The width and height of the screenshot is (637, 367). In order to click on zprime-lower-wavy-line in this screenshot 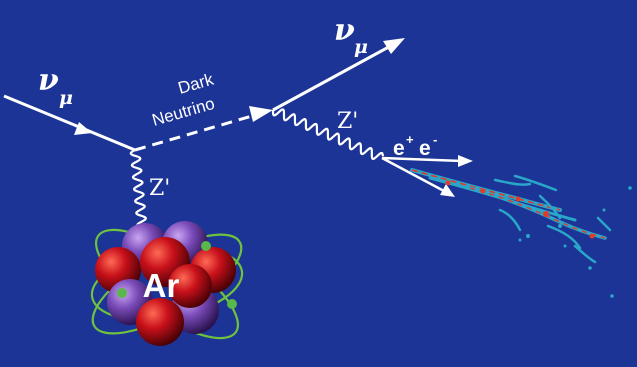, I will do `click(138, 188)`.